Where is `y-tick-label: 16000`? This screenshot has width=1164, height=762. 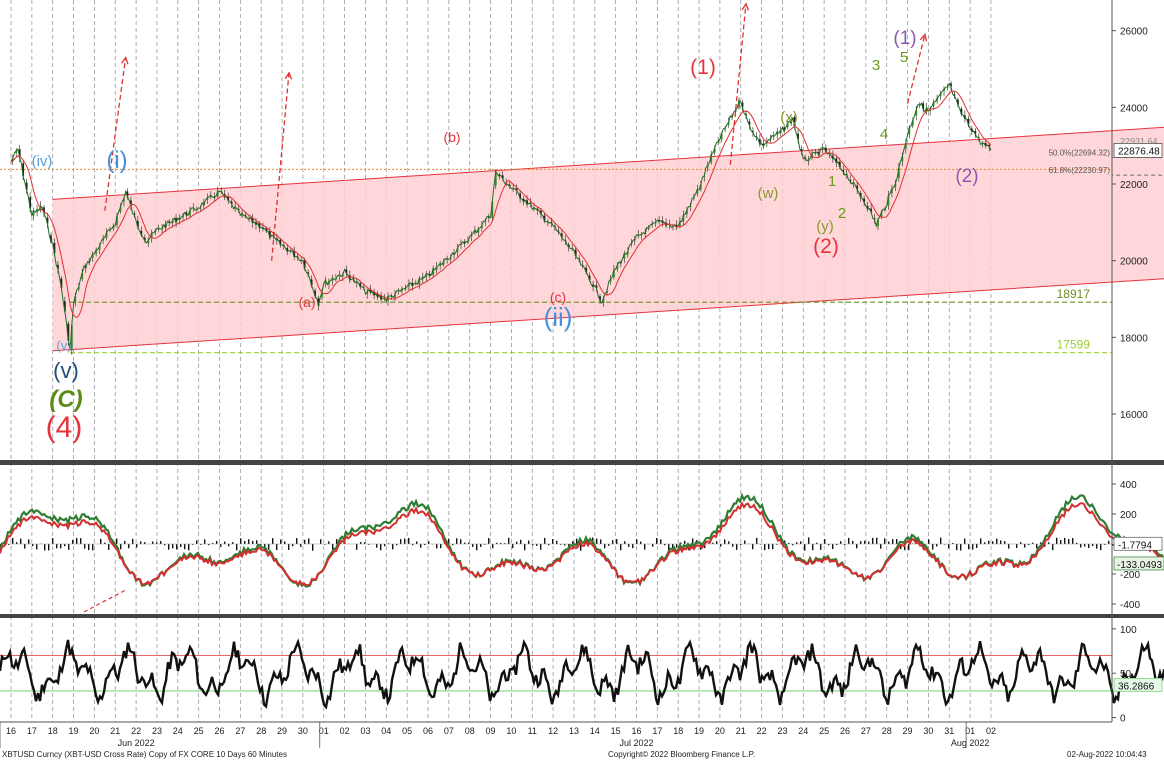
y-tick-label: 16000 is located at coordinates (1134, 415).